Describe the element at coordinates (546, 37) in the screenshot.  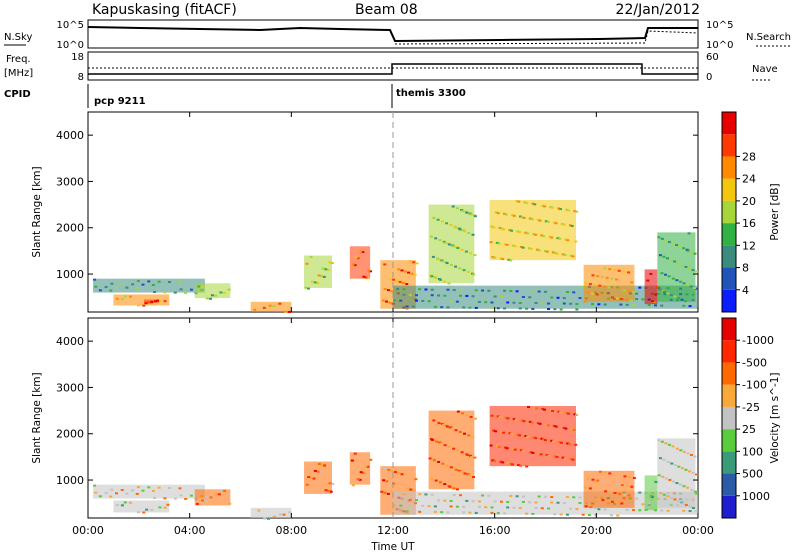
I see `nsearch-trace` at that location.